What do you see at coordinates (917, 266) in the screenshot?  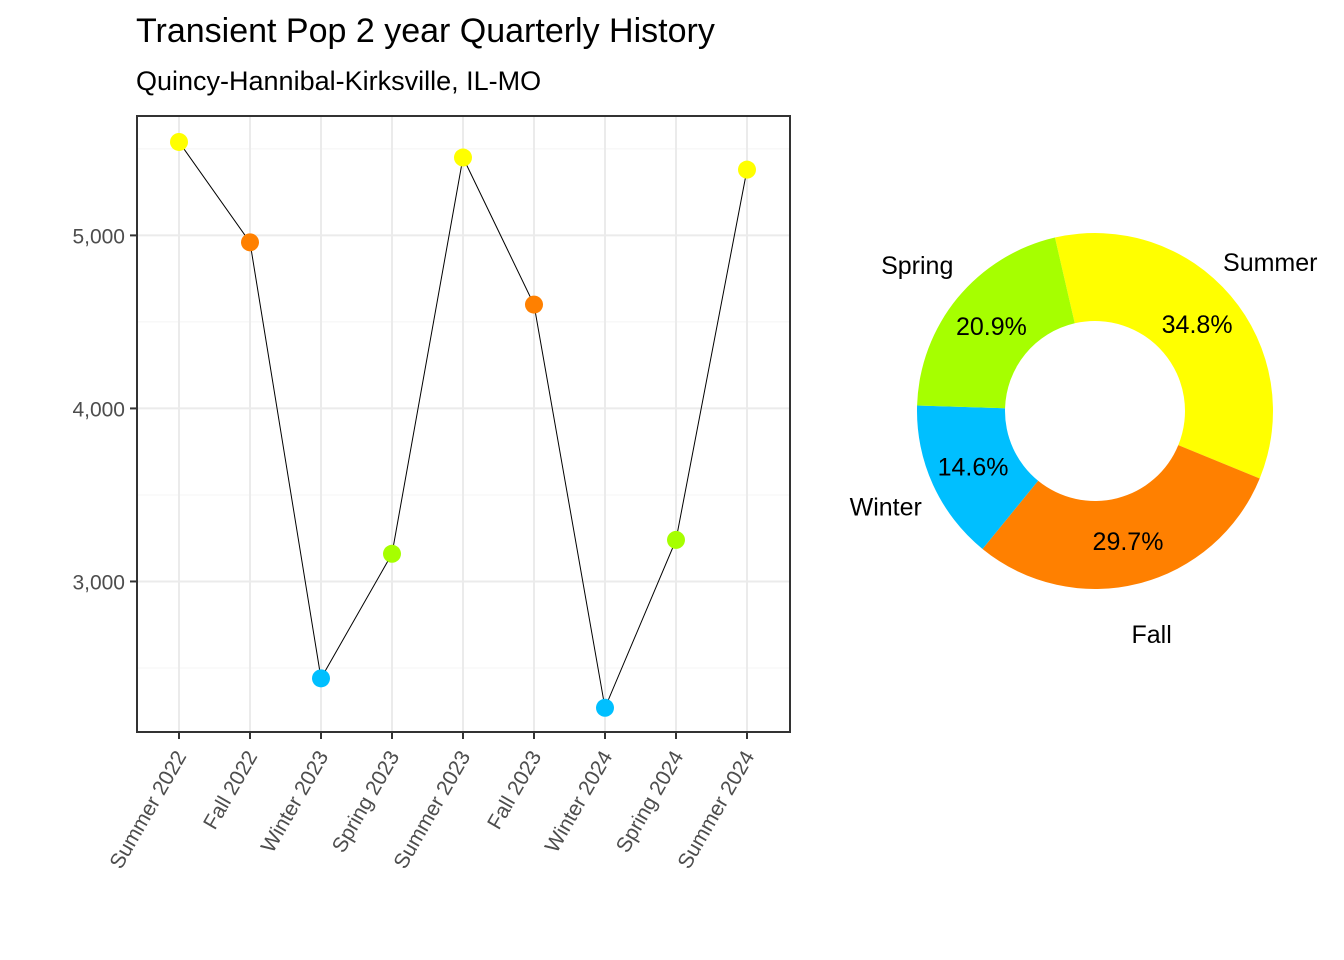 I see `slice-name-label: Spring` at bounding box center [917, 266].